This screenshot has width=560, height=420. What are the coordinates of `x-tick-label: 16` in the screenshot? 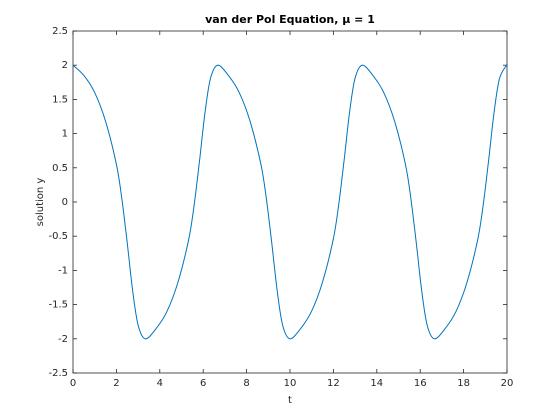 It's located at (420, 383).